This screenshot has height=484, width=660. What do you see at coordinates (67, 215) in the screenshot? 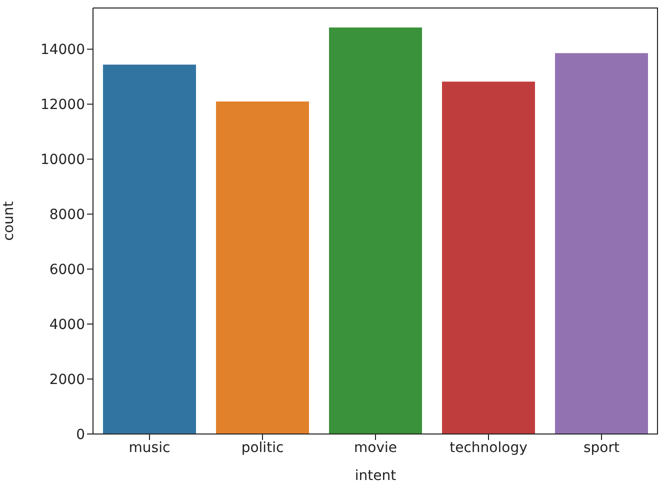
I see `y-tick-label: 8000` at bounding box center [67, 215].